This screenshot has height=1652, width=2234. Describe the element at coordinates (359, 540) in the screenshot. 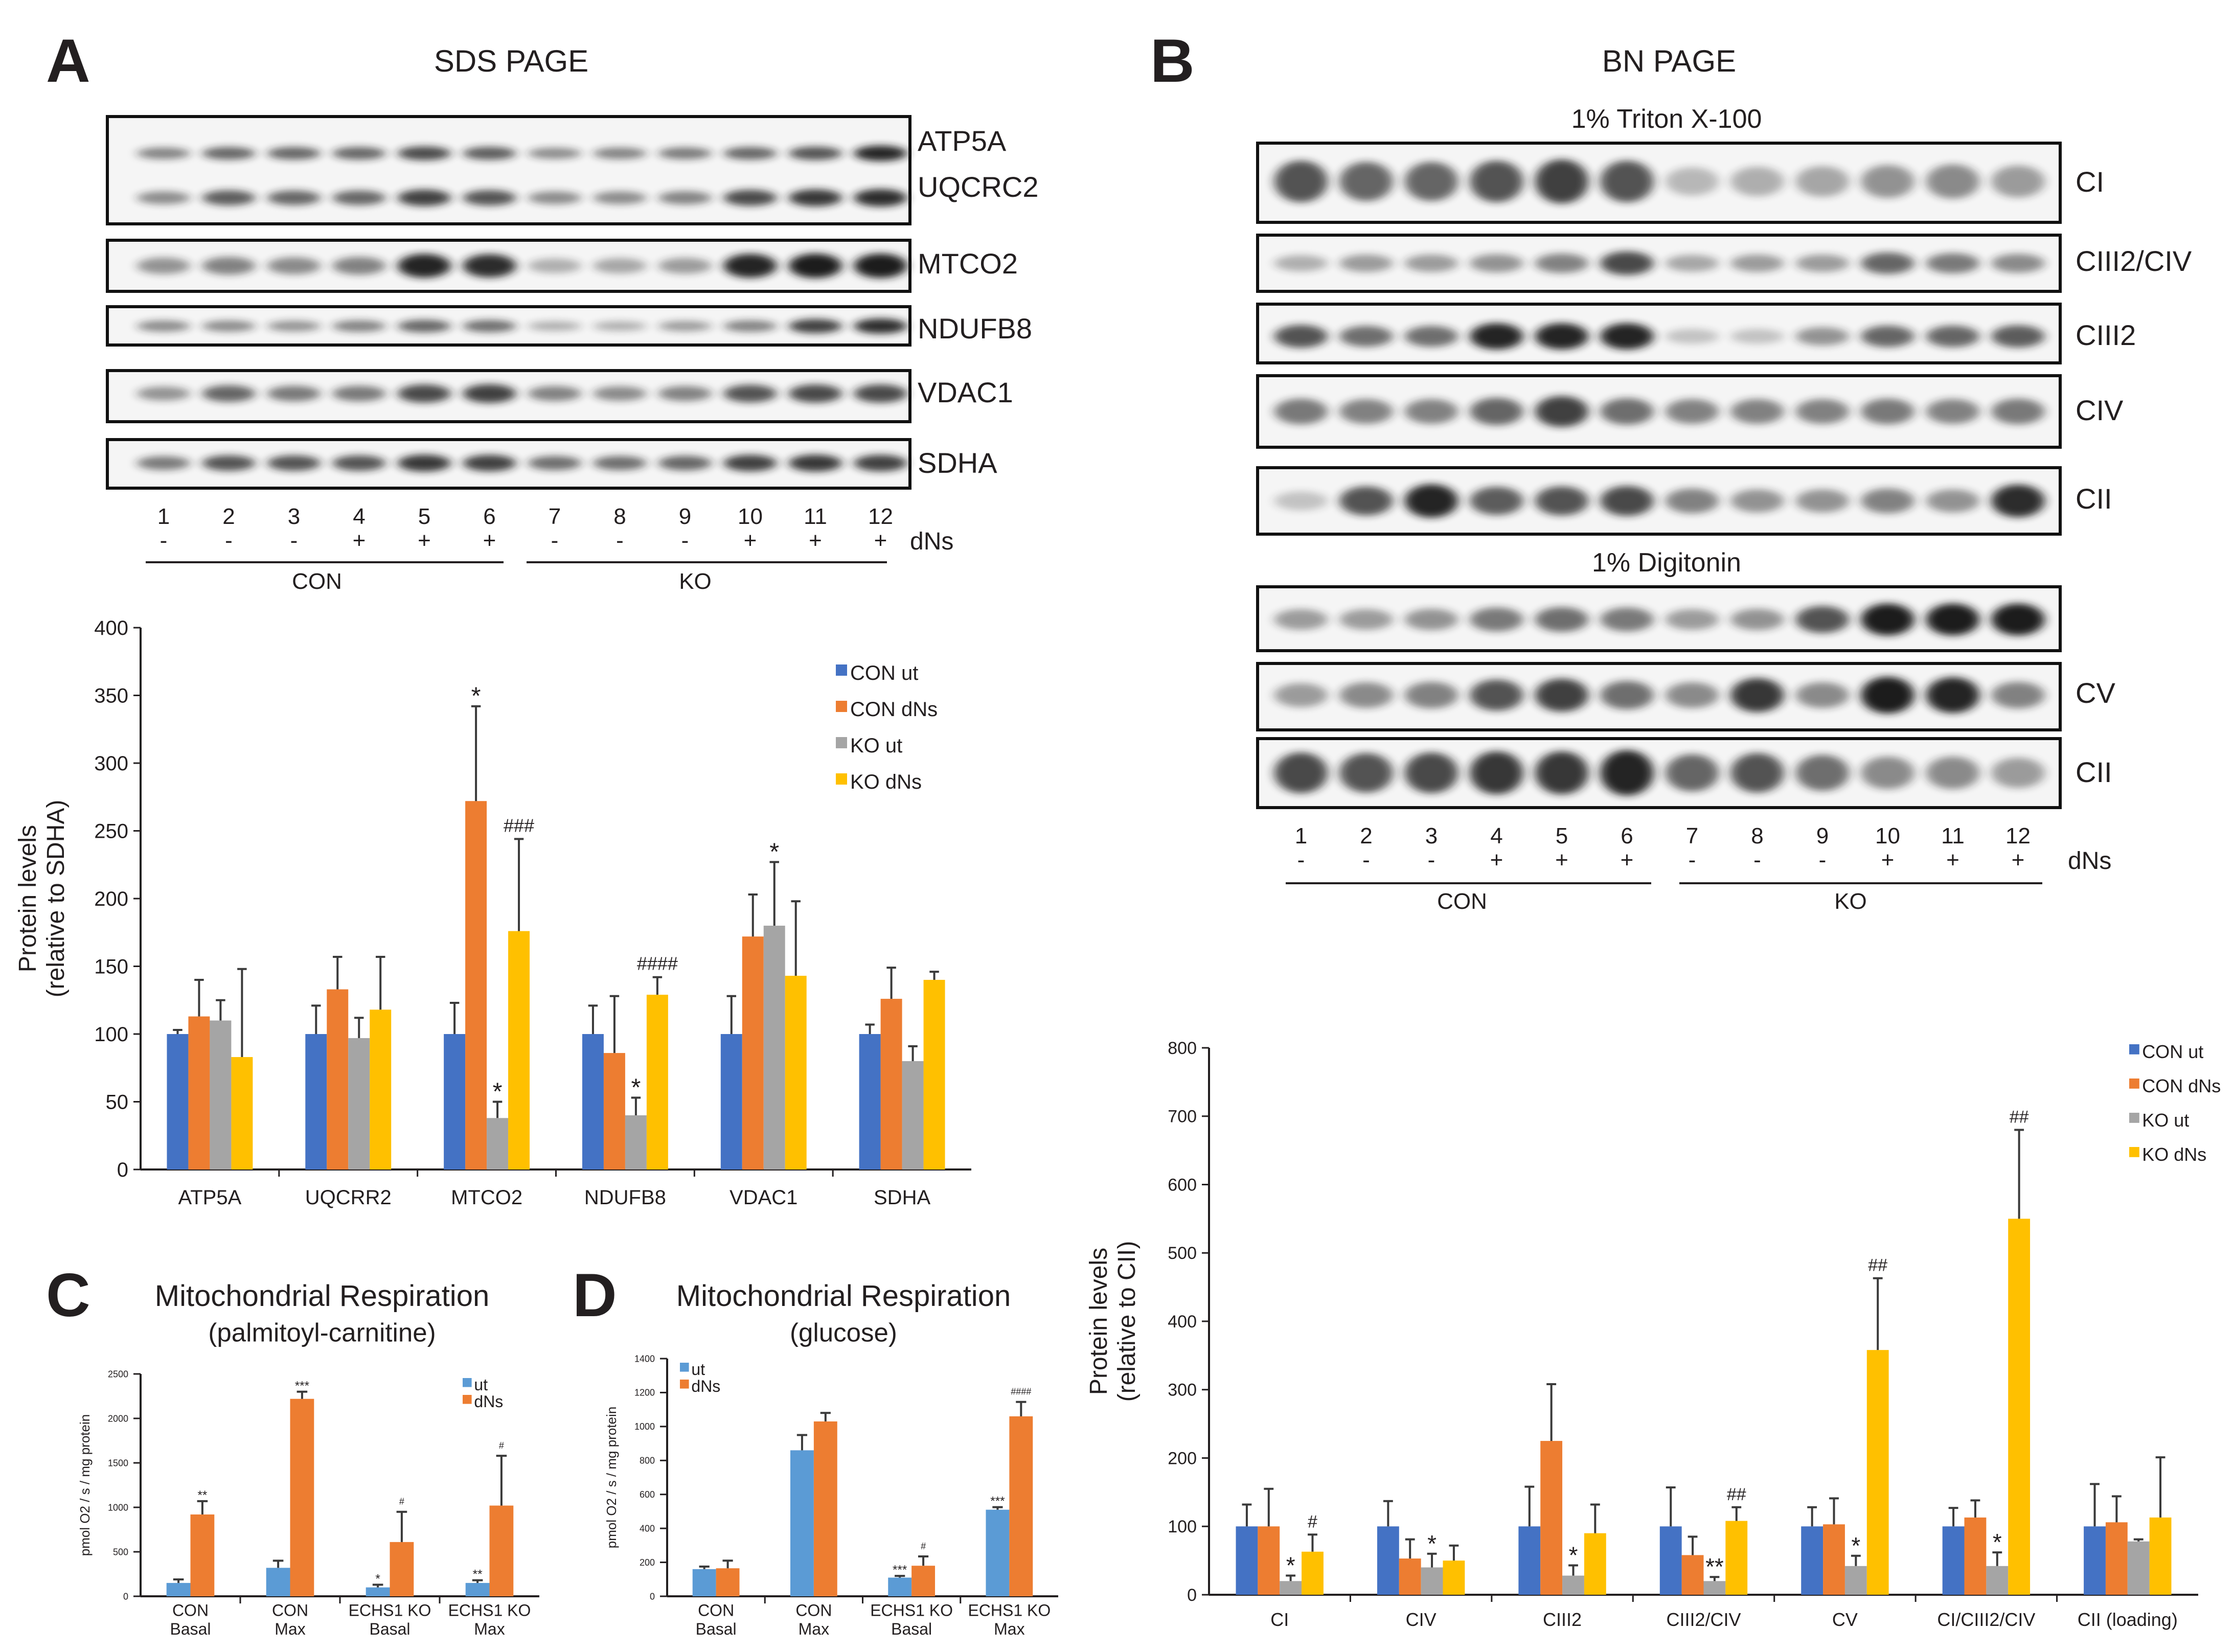

I see `lane-treatment-sign: +` at that location.